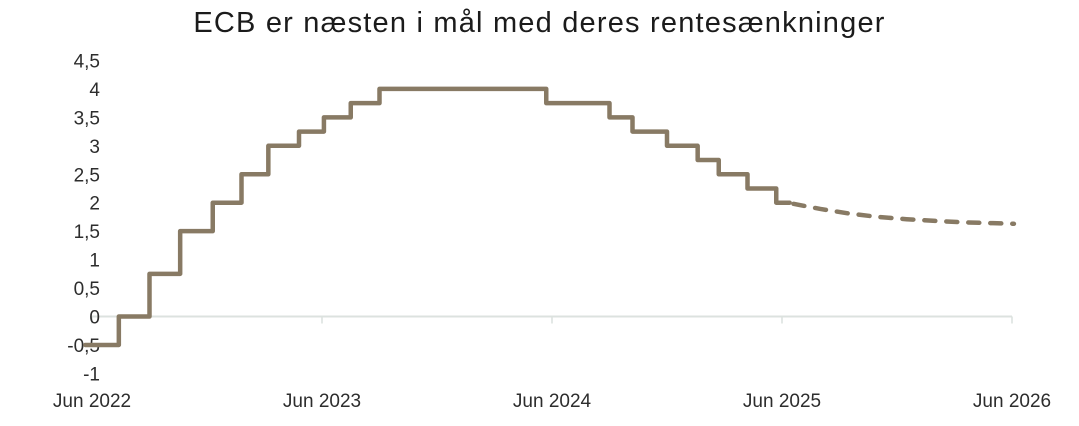 The height and width of the screenshot is (426, 1079). What do you see at coordinates (1012, 401) in the screenshot?
I see `x-axis-tick-label: Jun 2026` at bounding box center [1012, 401].